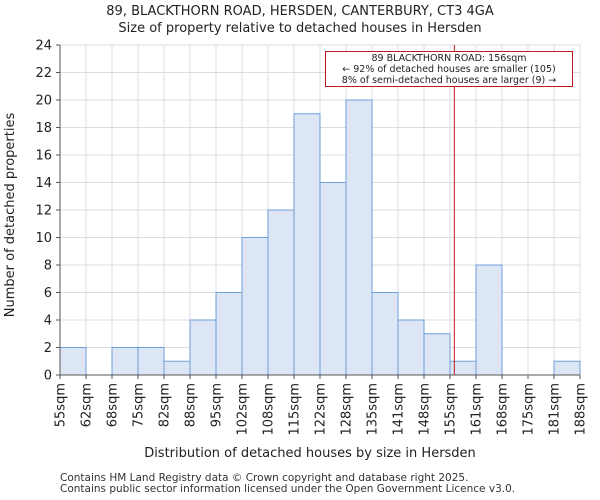 This screenshot has width=600, height=500. Describe the element at coordinates (243, 409) in the screenshot. I see `x-tick-label: 102sqm` at that location.